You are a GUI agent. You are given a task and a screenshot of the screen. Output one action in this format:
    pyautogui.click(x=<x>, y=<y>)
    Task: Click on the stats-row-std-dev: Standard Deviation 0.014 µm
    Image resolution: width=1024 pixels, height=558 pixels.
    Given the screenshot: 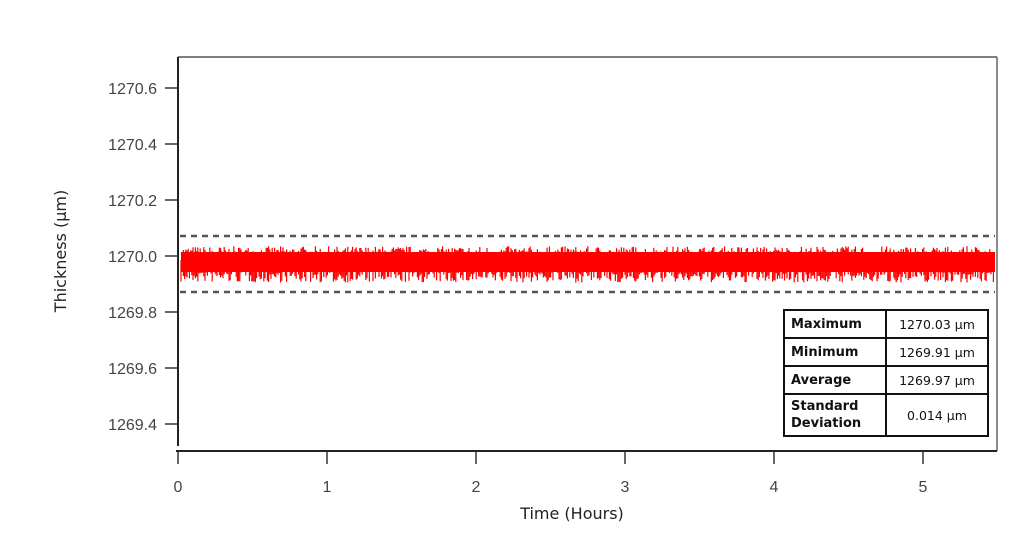 What is the action you would take?
    pyautogui.click(x=886, y=415)
    